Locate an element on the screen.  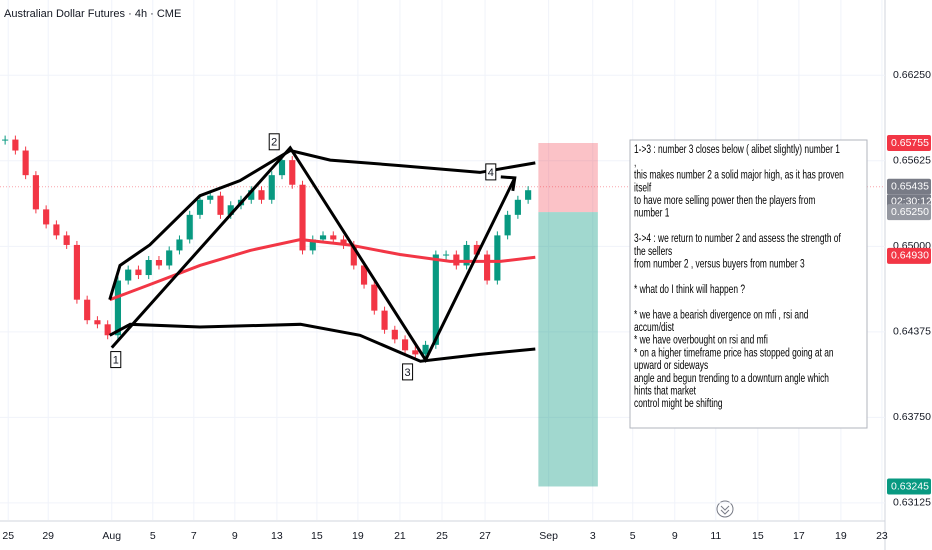
pivot-label: 4 is located at coordinates (491, 173).